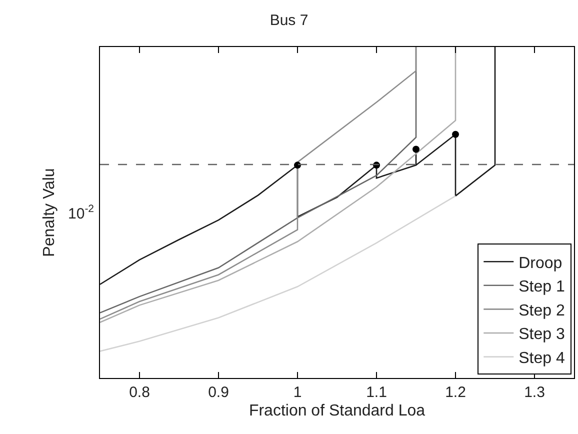  What do you see at coordinates (49, 212) in the screenshot?
I see `y-axis-title: Penalty Valu` at bounding box center [49, 212].